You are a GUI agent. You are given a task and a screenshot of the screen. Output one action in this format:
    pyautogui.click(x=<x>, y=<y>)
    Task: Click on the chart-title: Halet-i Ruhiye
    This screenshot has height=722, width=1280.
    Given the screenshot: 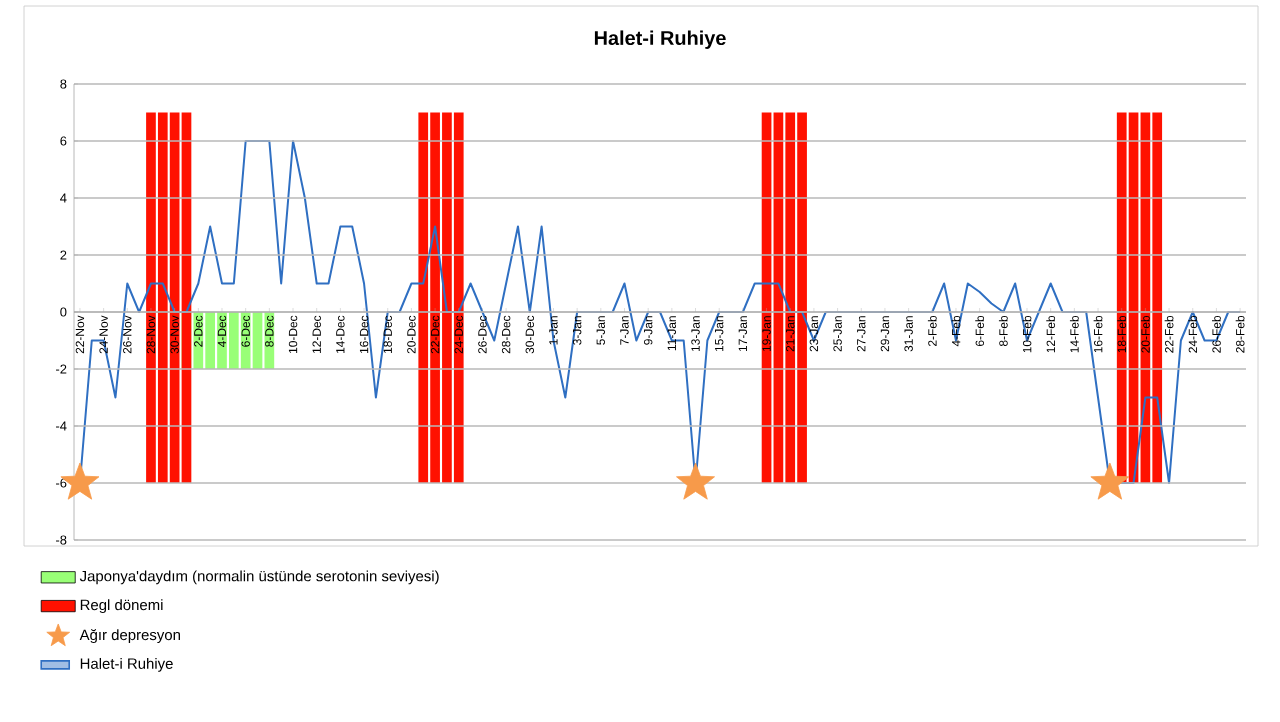 What is the action you would take?
    pyautogui.click(x=660, y=39)
    